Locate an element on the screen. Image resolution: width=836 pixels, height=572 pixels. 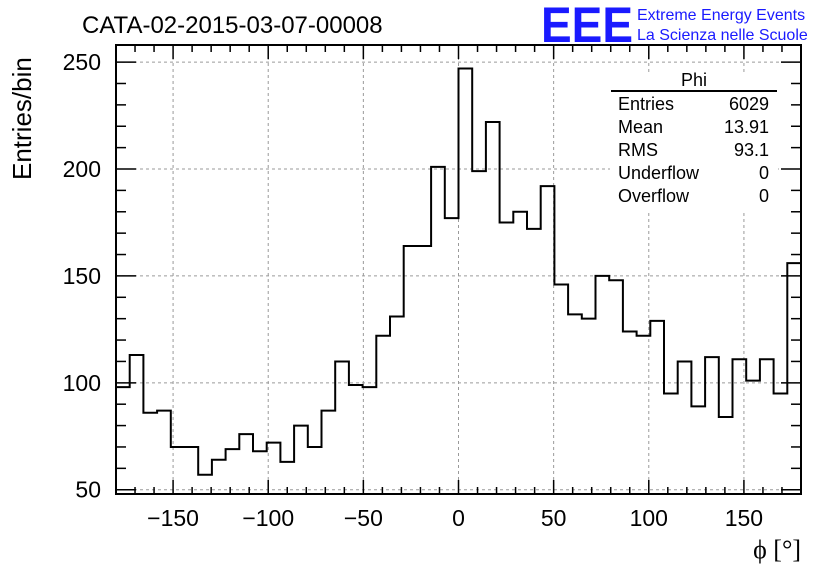
y-tick-label-3: 200 is located at coordinates (82, 169).